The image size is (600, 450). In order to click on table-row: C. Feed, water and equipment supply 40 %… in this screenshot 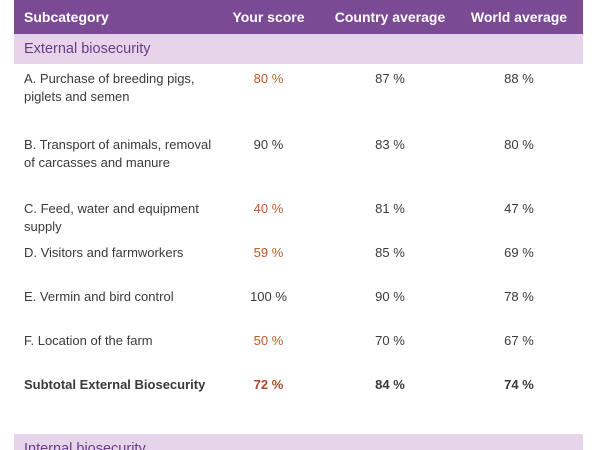, I will do `click(298, 218)`.